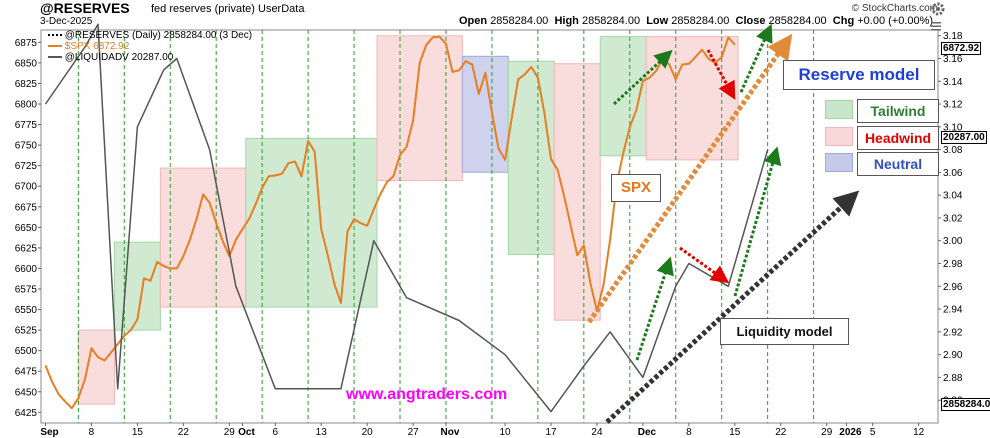 The width and height of the screenshot is (990, 438). Describe the element at coordinates (657, 21) in the screenshot. I see `low-label: Low` at that location.